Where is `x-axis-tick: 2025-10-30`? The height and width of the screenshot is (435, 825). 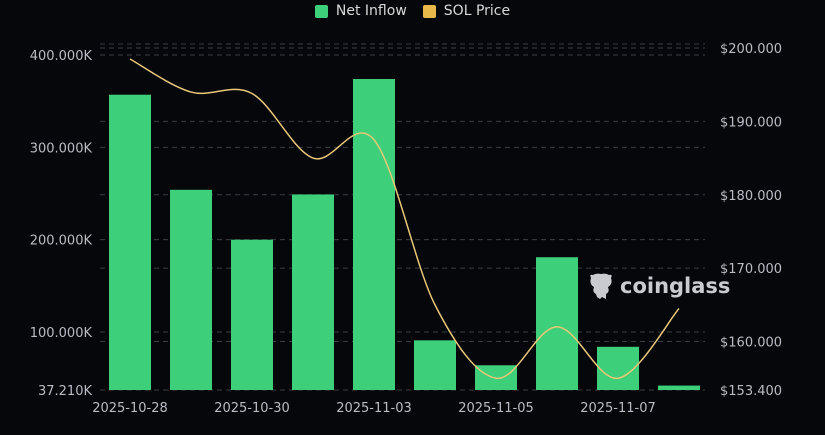 x-axis-tick: 2025-10-30 is located at coordinates (252, 408).